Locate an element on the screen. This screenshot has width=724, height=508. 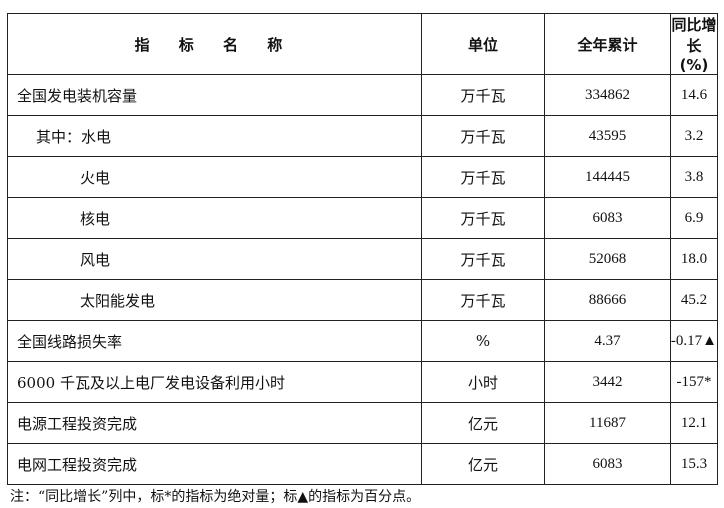
header-growth: 同比增长 (%) is located at coordinates (694, 44).